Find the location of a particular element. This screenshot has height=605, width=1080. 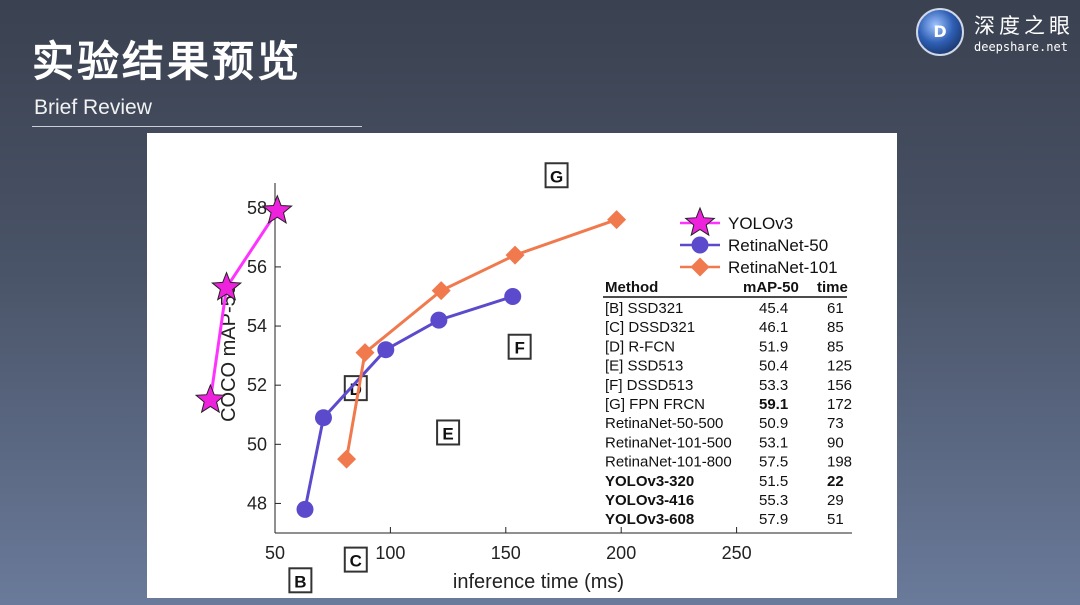

table-cell-time: 90 is located at coordinates (835, 442).